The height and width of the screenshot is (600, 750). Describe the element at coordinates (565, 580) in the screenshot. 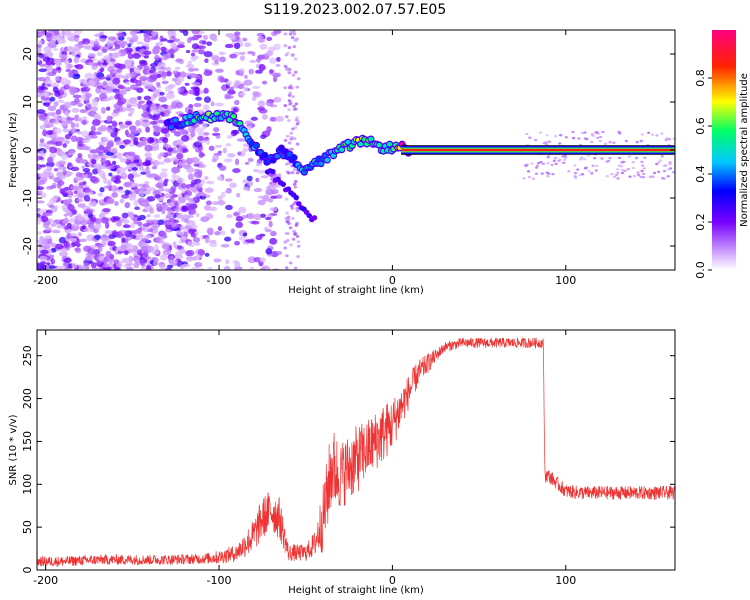

I see `snr-xtick-label: 100` at that location.